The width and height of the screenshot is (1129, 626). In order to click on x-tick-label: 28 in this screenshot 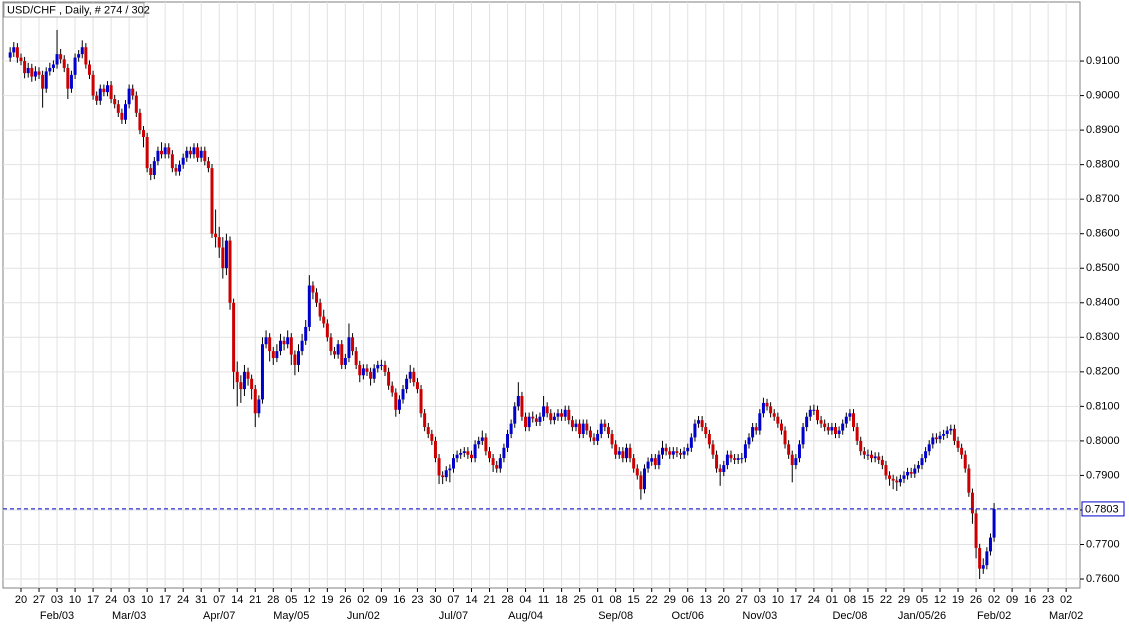, I will do `click(273, 600)`.